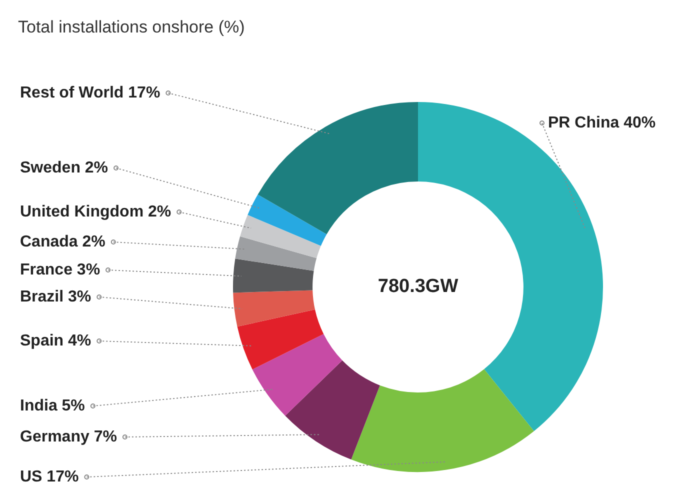  I want to click on slice-label: PR China 40%, so click(602, 123).